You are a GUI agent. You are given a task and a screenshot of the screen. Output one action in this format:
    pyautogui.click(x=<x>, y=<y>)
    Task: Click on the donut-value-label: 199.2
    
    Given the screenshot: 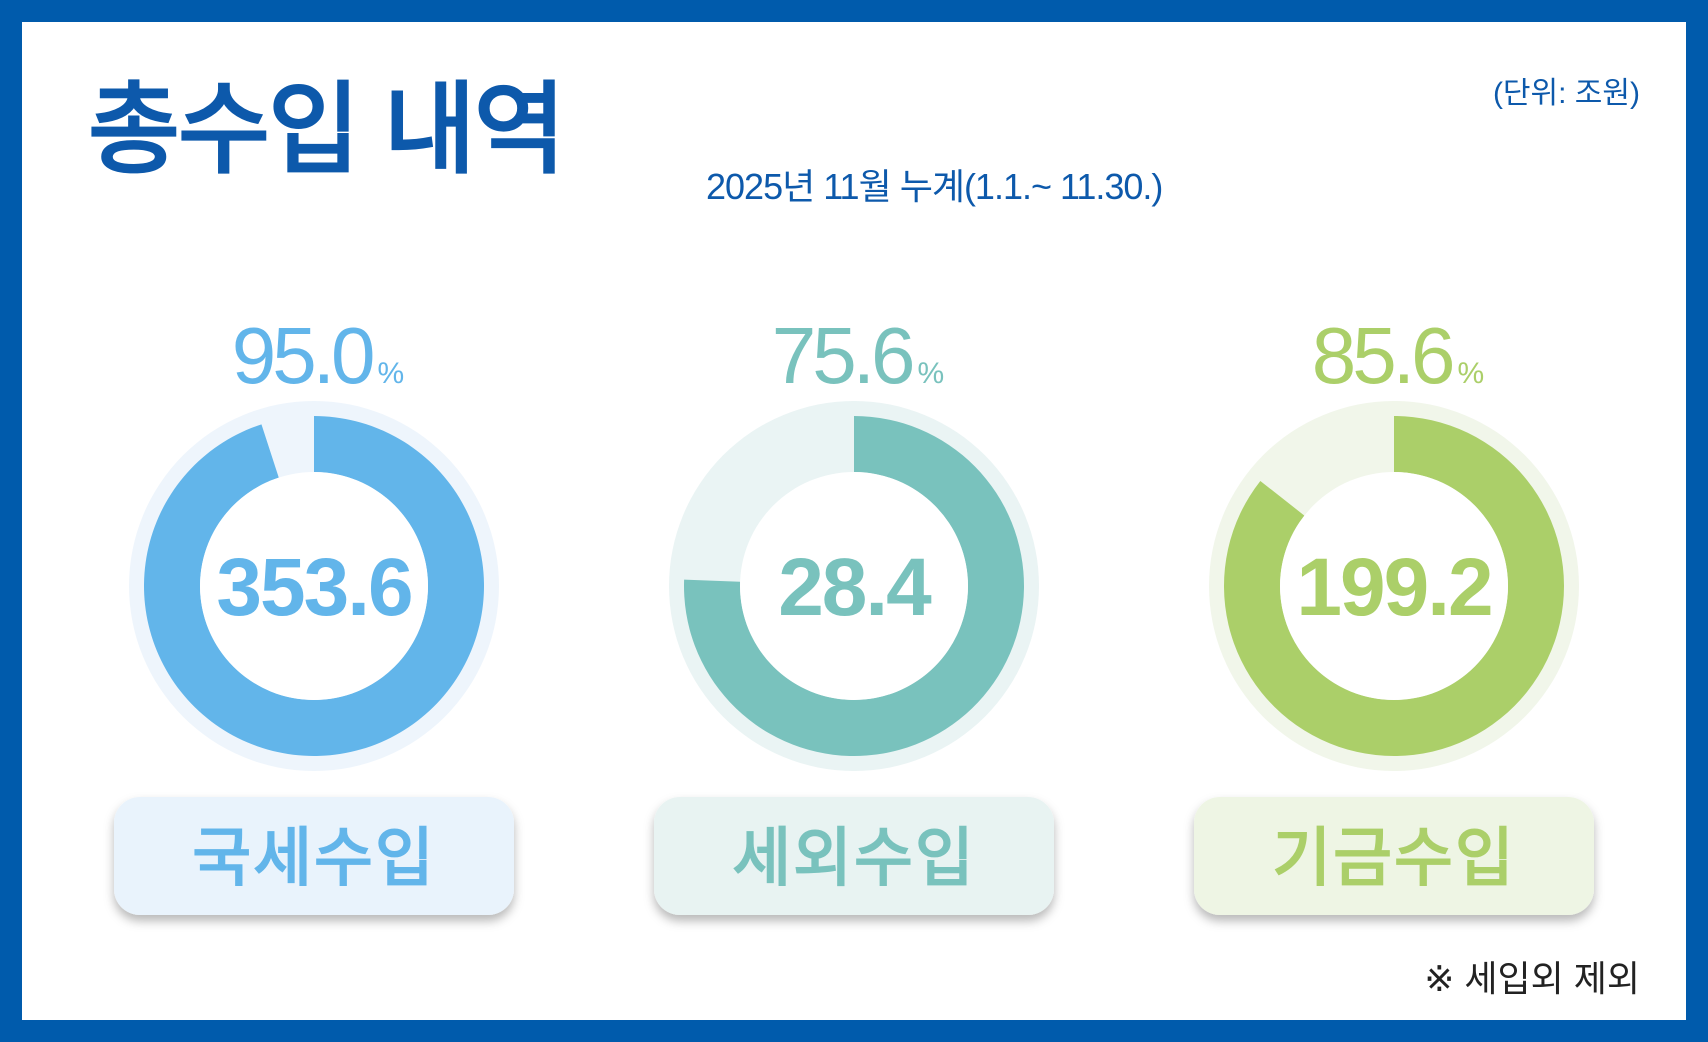 What is the action you would take?
    pyautogui.click(x=1393, y=587)
    